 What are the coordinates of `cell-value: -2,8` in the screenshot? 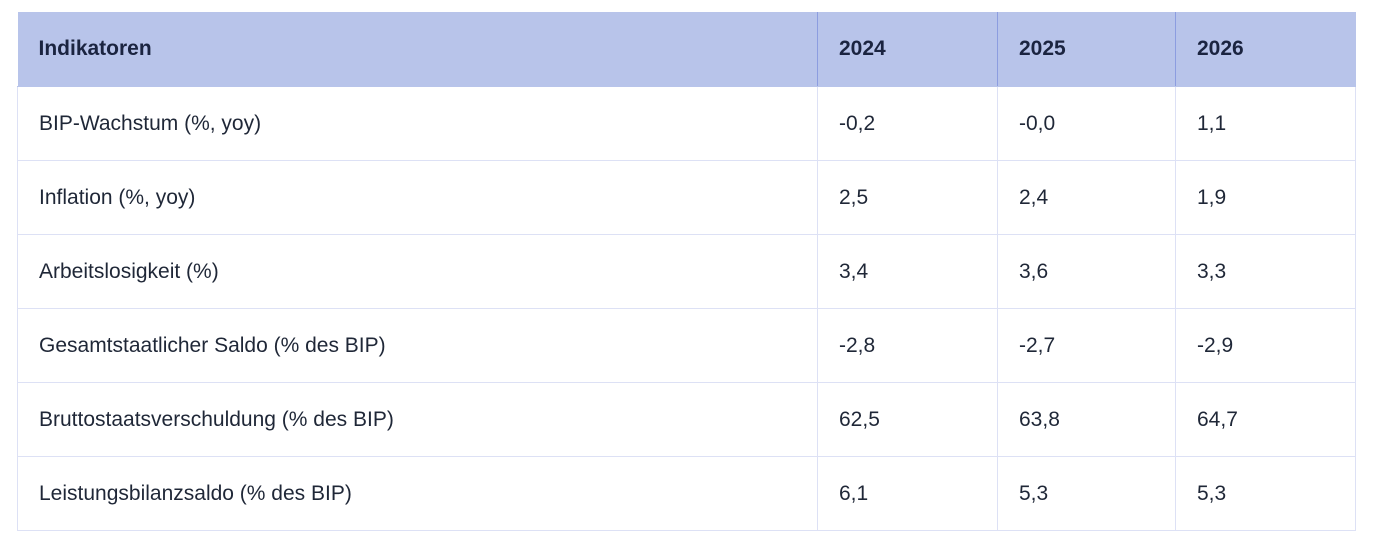 It's located at (907, 345).